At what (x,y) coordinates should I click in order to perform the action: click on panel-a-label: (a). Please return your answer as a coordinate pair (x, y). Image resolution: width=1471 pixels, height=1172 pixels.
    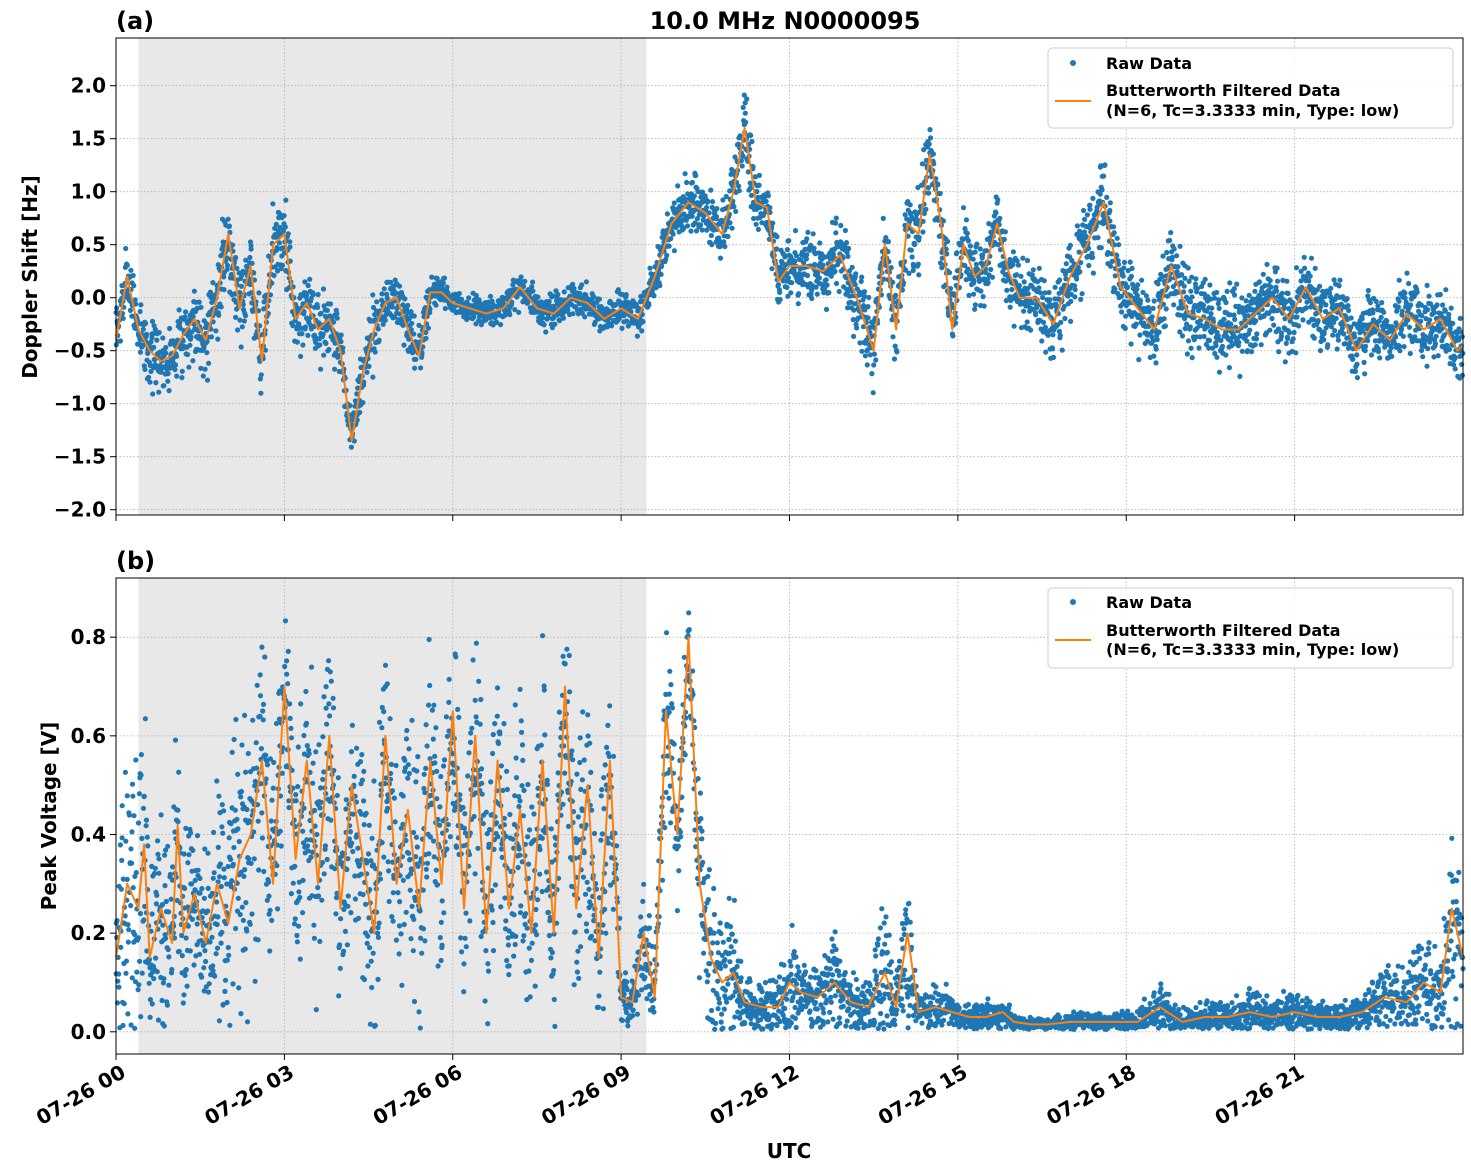
    Looking at the image, I should click on (135, 21).